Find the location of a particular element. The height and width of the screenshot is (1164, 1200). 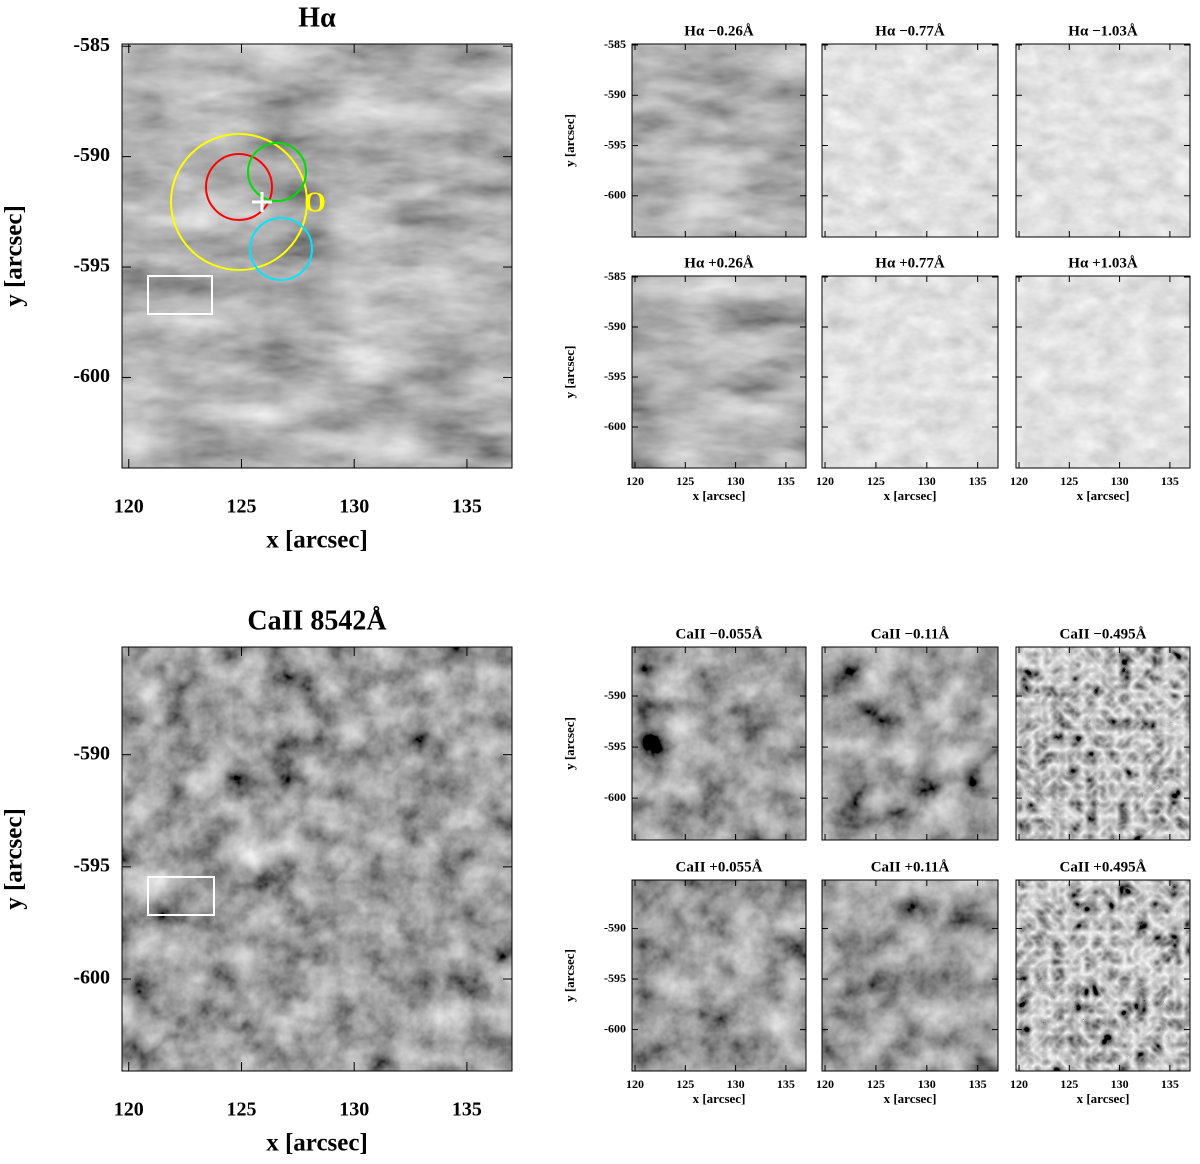

panel-title: Hα +0.26Å is located at coordinates (719, 263).